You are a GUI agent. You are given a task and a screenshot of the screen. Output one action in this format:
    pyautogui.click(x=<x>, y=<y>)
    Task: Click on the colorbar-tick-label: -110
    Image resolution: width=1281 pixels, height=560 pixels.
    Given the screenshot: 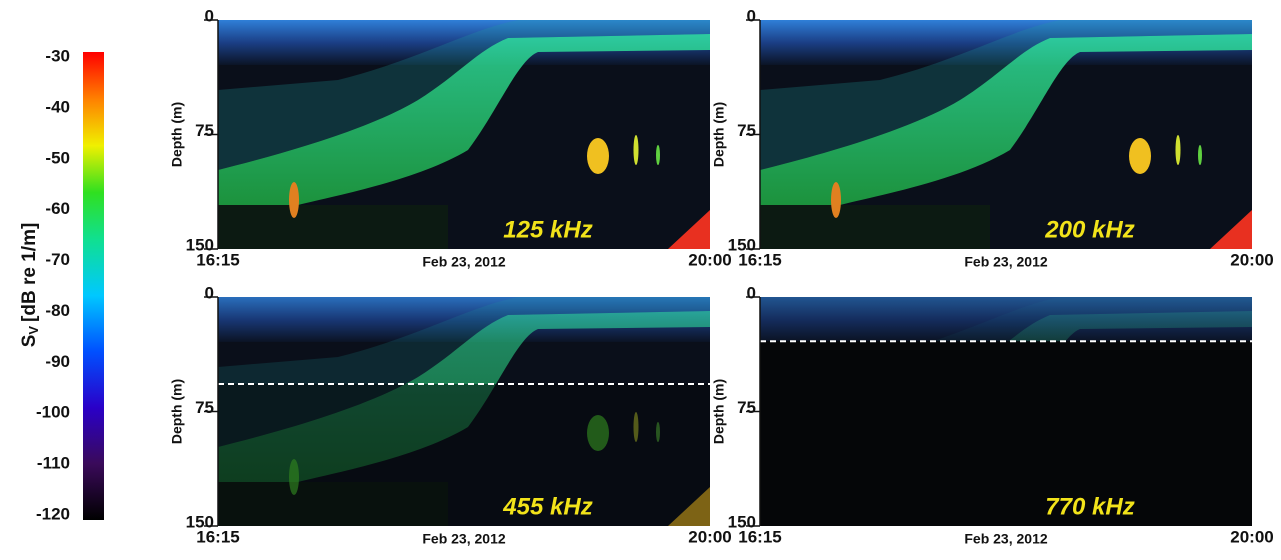 What is the action you would take?
    pyautogui.click(x=53, y=463)
    